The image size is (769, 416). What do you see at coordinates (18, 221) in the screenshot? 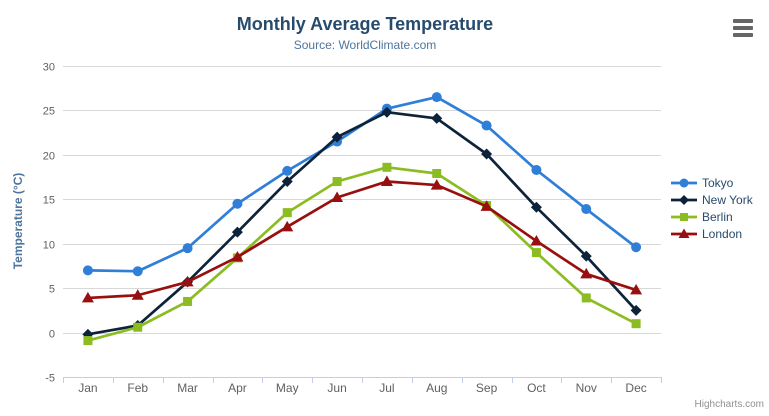
I see `y-axis-title: Temperature (°C)` at bounding box center [18, 221].